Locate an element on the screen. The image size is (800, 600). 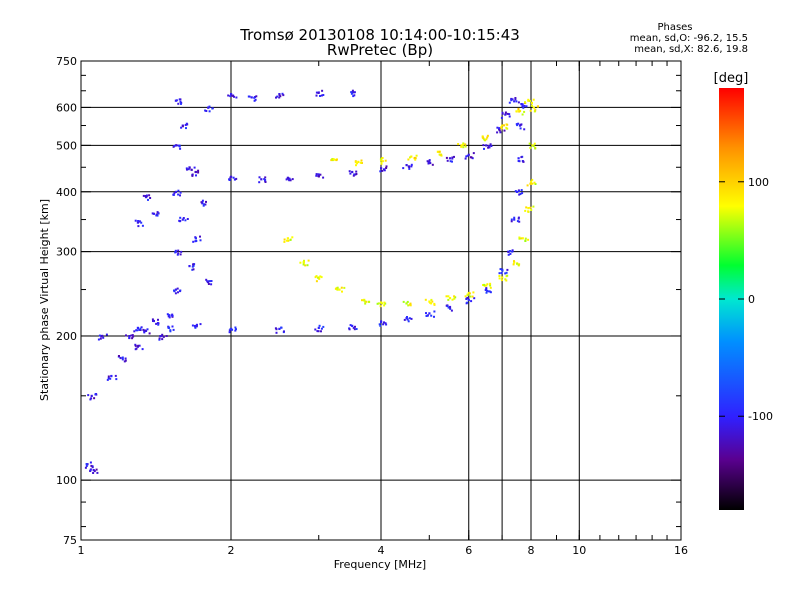
chart-subtitle: RwPretec (Bp) is located at coordinates (380, 50).